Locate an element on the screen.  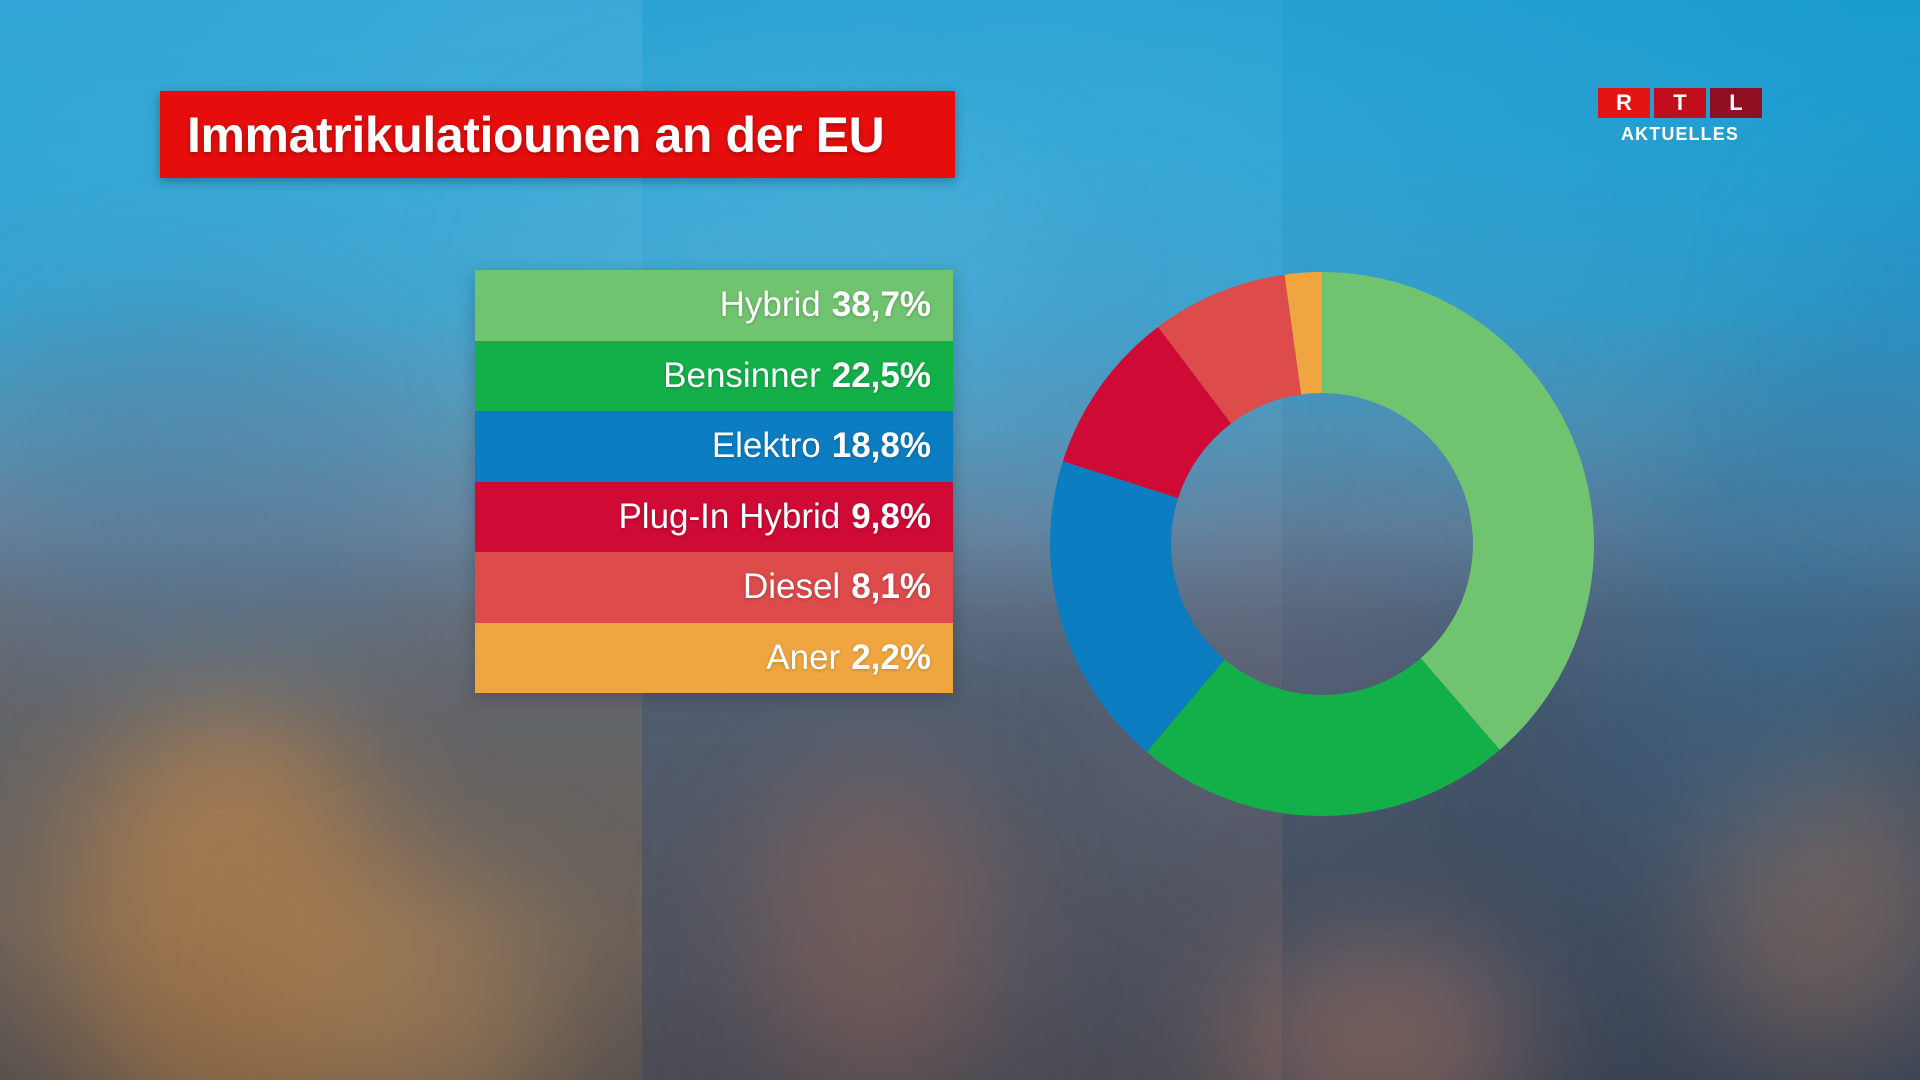
legend-row: Elektro 18,8% is located at coordinates (714, 446).